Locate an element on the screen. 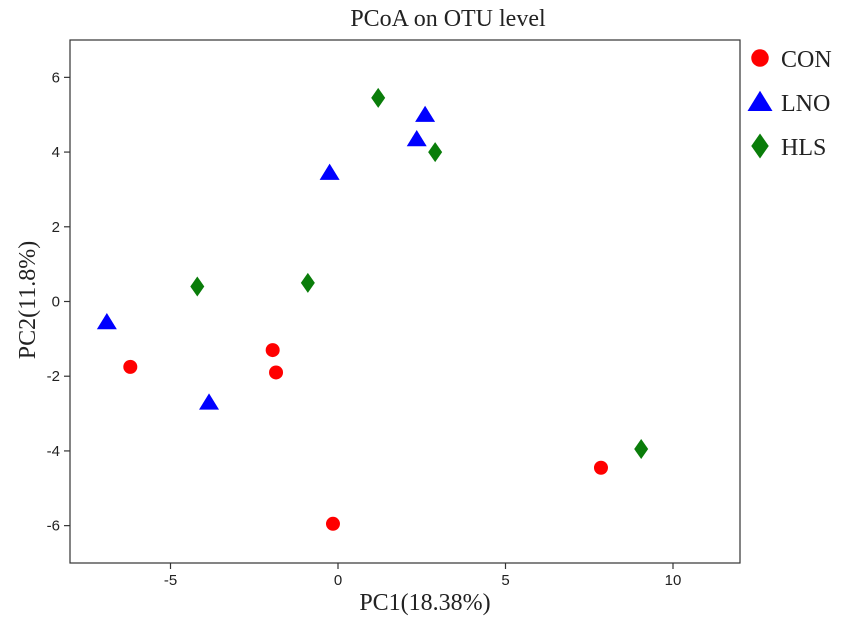  x-tick-label: 0 is located at coordinates (338, 580).